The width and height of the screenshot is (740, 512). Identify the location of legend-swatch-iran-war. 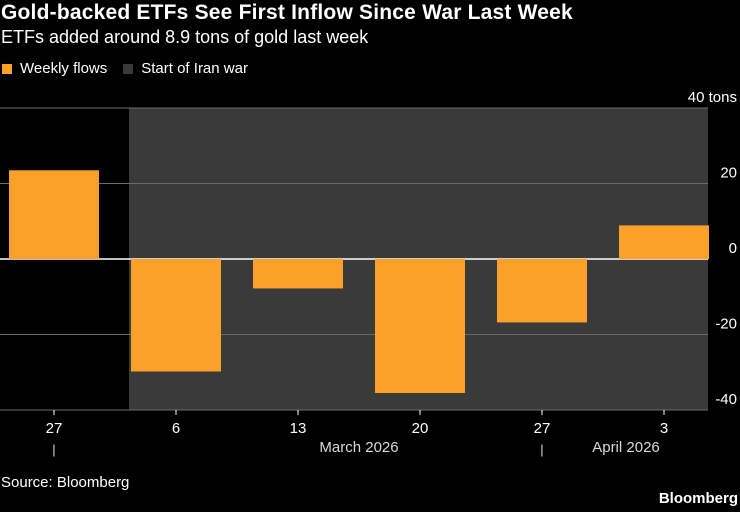
(128, 68).